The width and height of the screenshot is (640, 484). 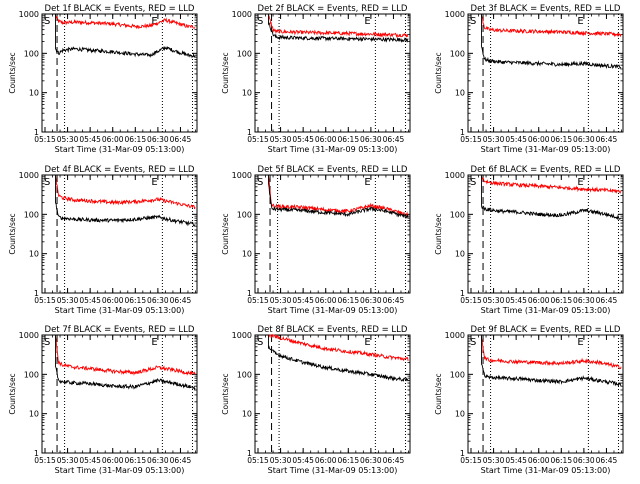 What do you see at coordinates (546, 330) in the screenshot?
I see `panel-title: Det 9f BLACK = Events, RED = LLD` at bounding box center [546, 330].